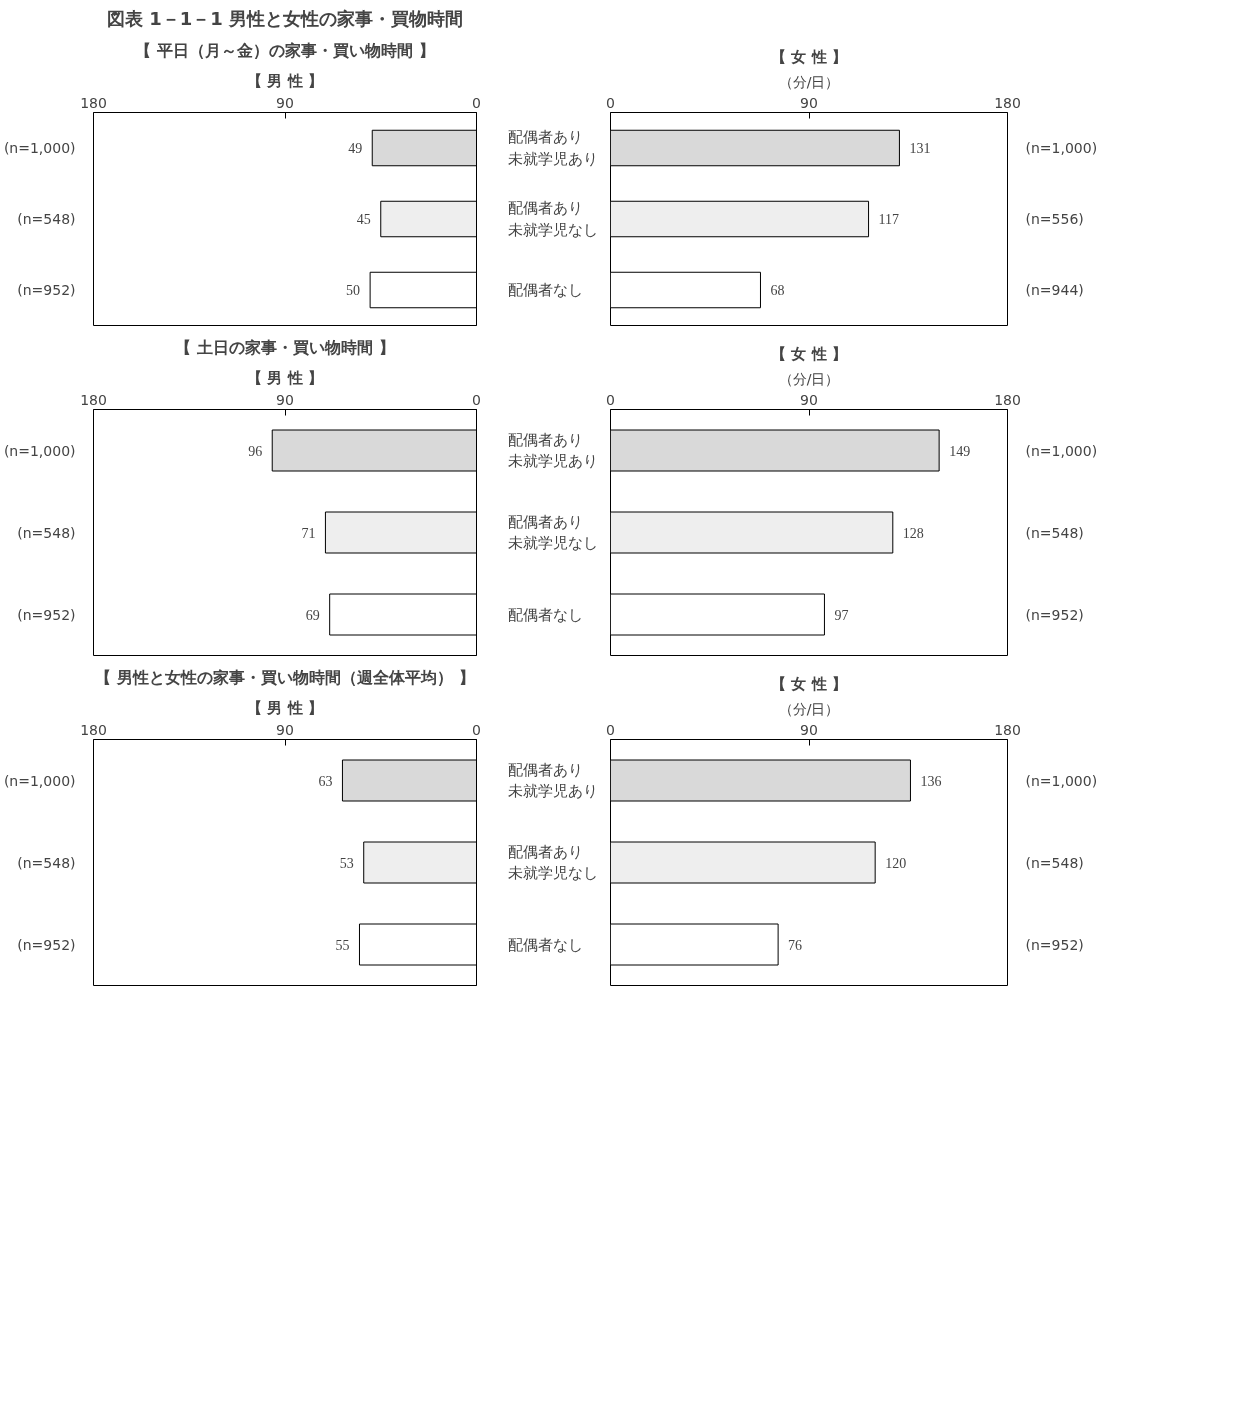 This screenshot has height=1426, width=1235. I want to click on data-label: 49, so click(355, 148).